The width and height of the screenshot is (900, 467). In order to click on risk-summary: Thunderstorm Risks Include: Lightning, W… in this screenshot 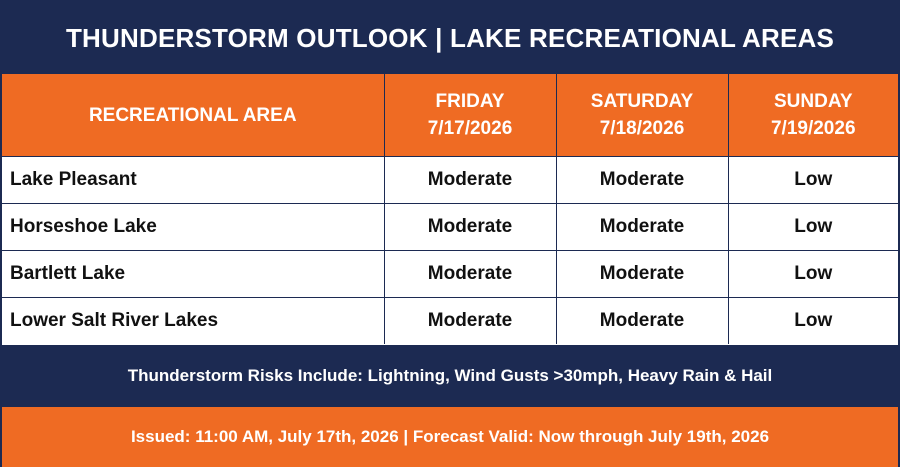, I will do `click(450, 376)`.